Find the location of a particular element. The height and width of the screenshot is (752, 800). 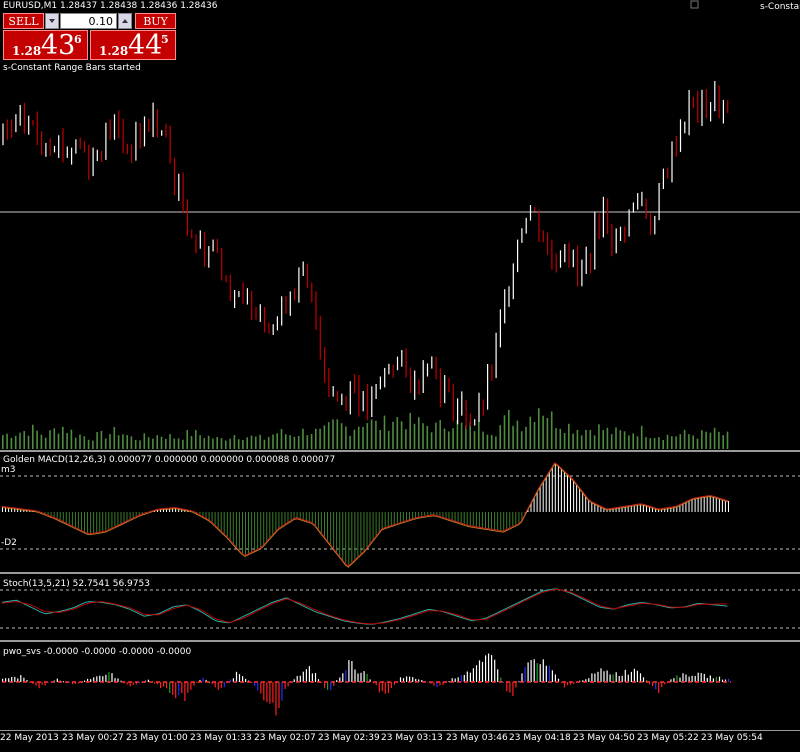

time-axis-label: 23 May 04:50 is located at coordinates (604, 738).